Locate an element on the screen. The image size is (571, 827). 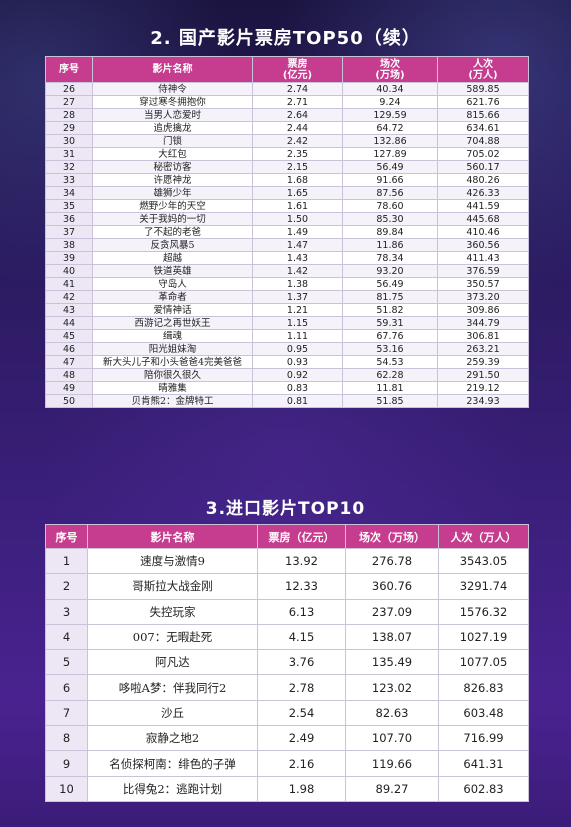
attendance-cell: 291.50 is located at coordinates (483, 375).